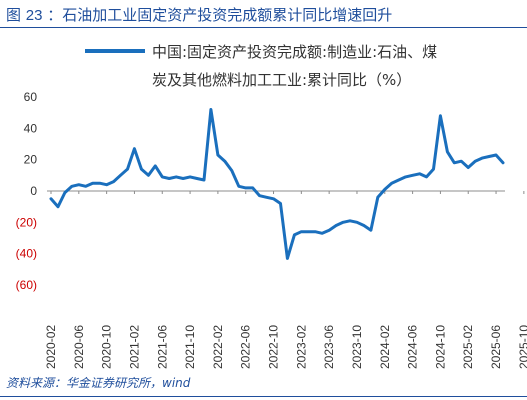 This screenshot has width=527, height=400. Describe the element at coordinates (261, 66) in the screenshot. I see `legend: 中国:固定资产投资完成额:制造业:石油、煤 炭及其他燃料加工工业:累计同比（%）` at that location.